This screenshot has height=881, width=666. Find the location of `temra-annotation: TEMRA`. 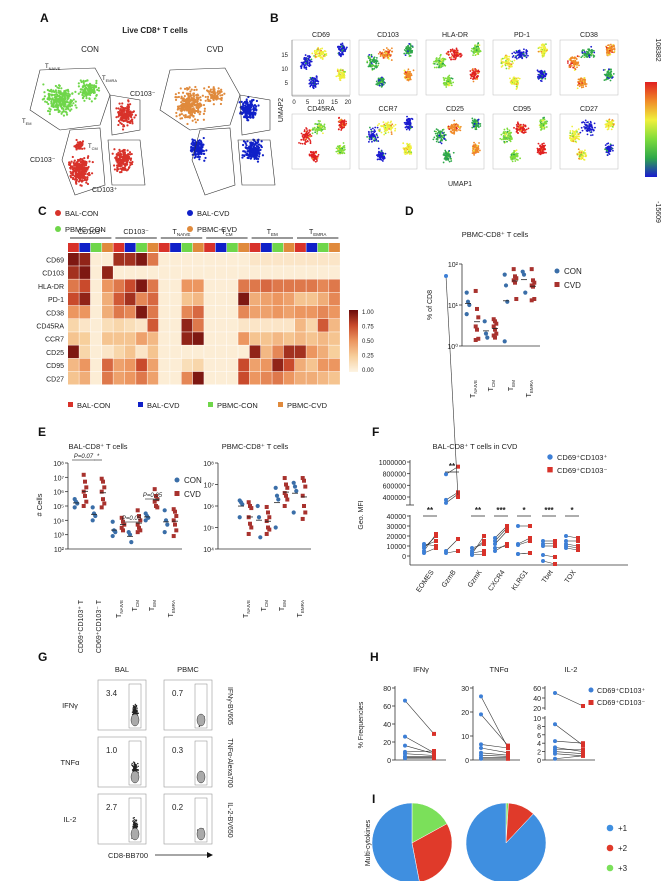

temra-annotation: TEMRA is located at coordinates (109, 79).